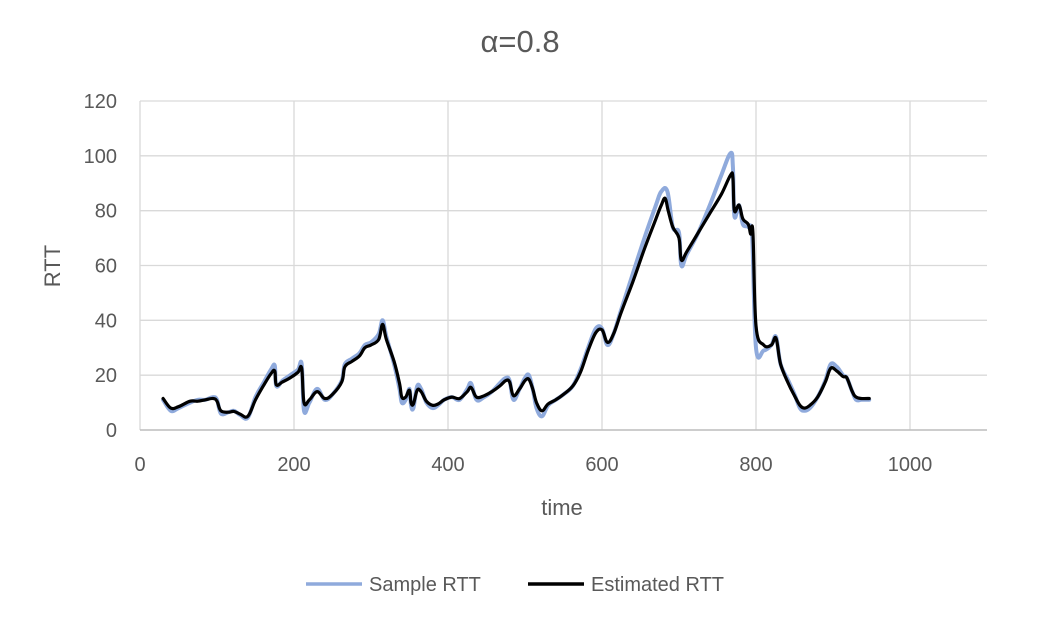 The height and width of the screenshot is (617, 1039). I want to click on y-tick-label: 40, so click(106, 321).